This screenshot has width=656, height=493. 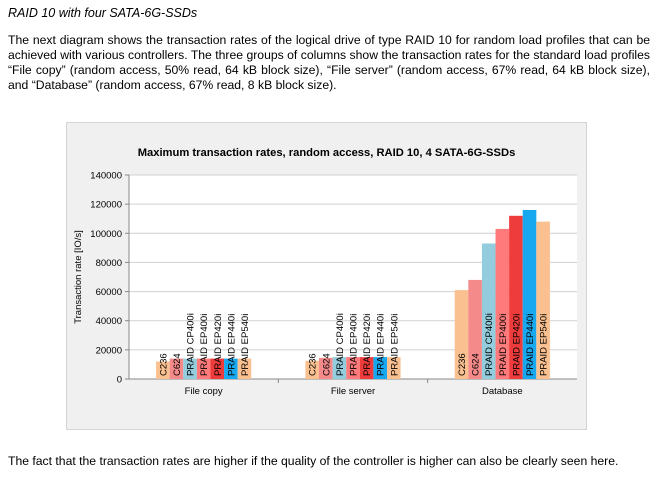 What do you see at coordinates (204, 391) in the screenshot?
I see `x-category-label: File copy` at bounding box center [204, 391].